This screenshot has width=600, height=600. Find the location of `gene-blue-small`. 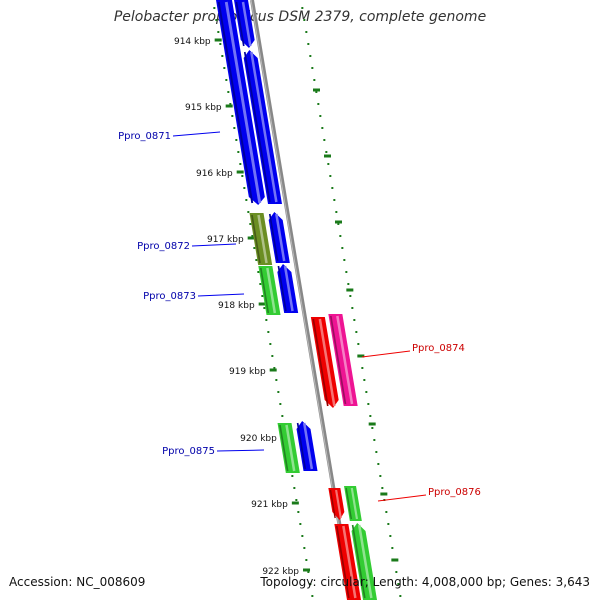

gene-blue-small is located at coordinates (279, 237).